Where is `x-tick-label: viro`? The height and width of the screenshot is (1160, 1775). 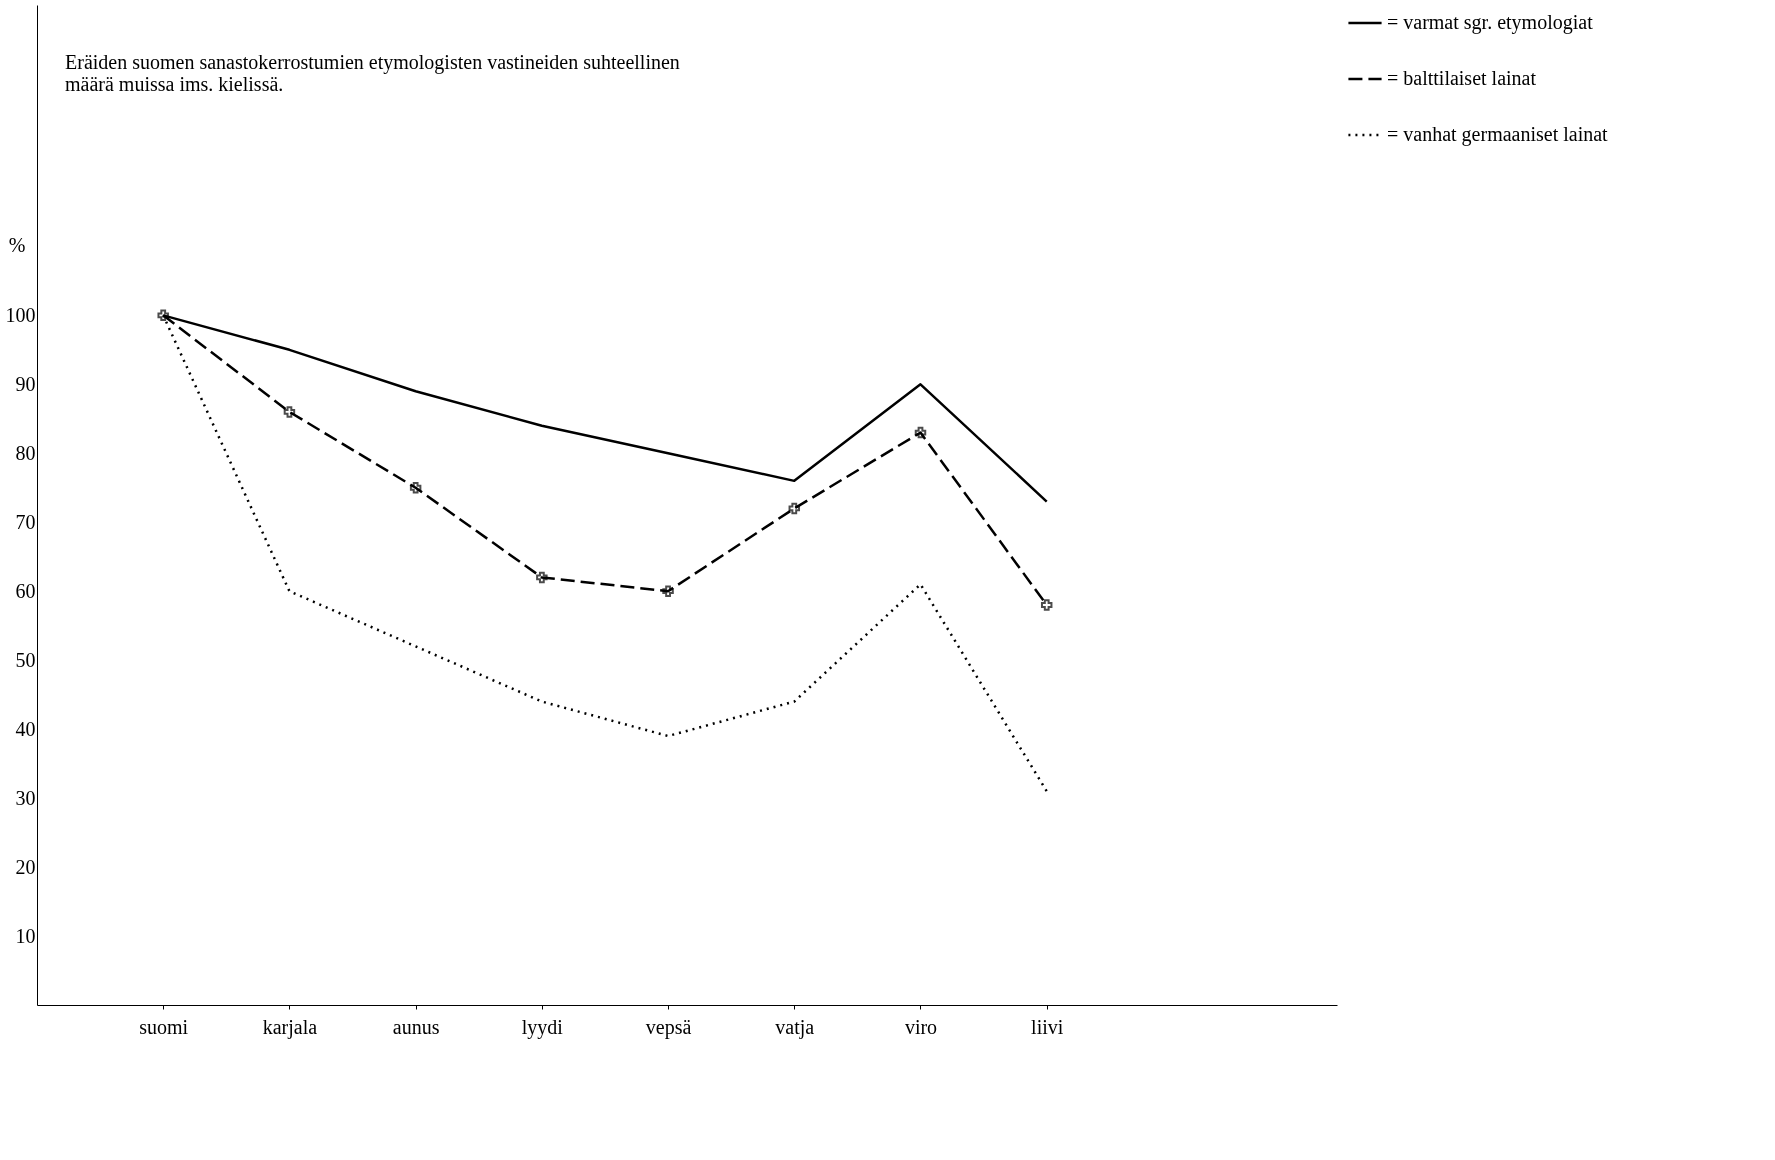
x-tick-label: viro is located at coordinates (921, 1026).